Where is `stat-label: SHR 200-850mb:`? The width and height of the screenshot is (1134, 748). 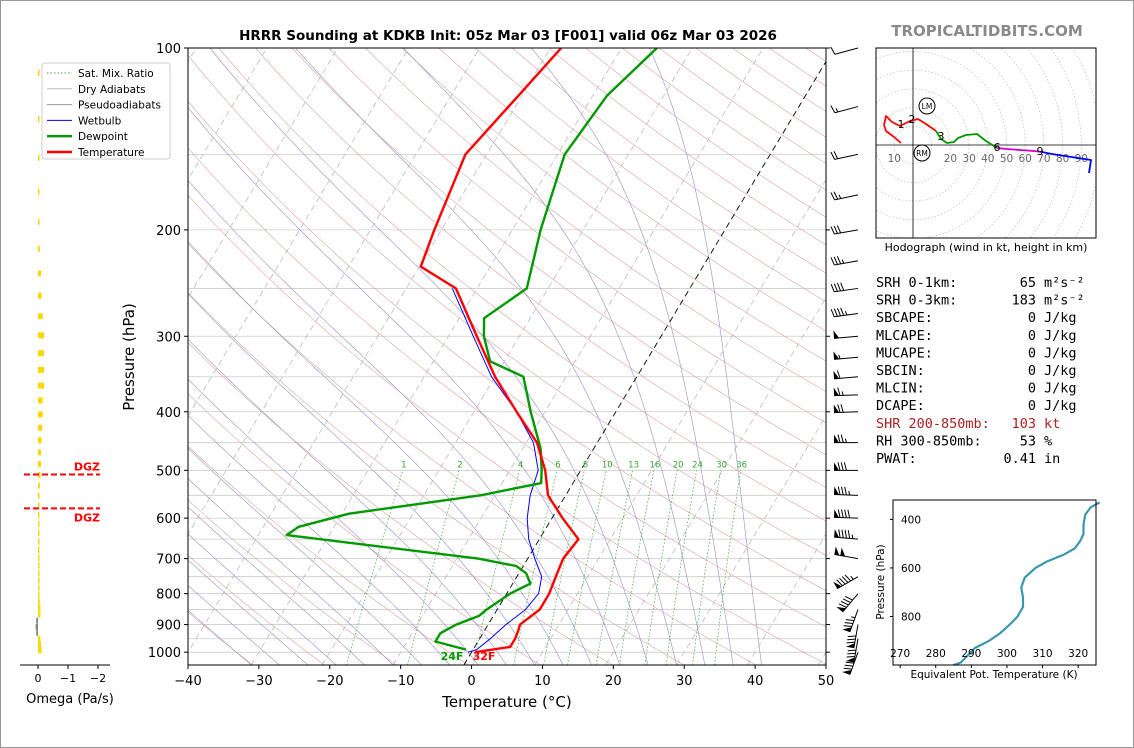
stat-label: SHR 200-850mb: is located at coordinates (933, 424).